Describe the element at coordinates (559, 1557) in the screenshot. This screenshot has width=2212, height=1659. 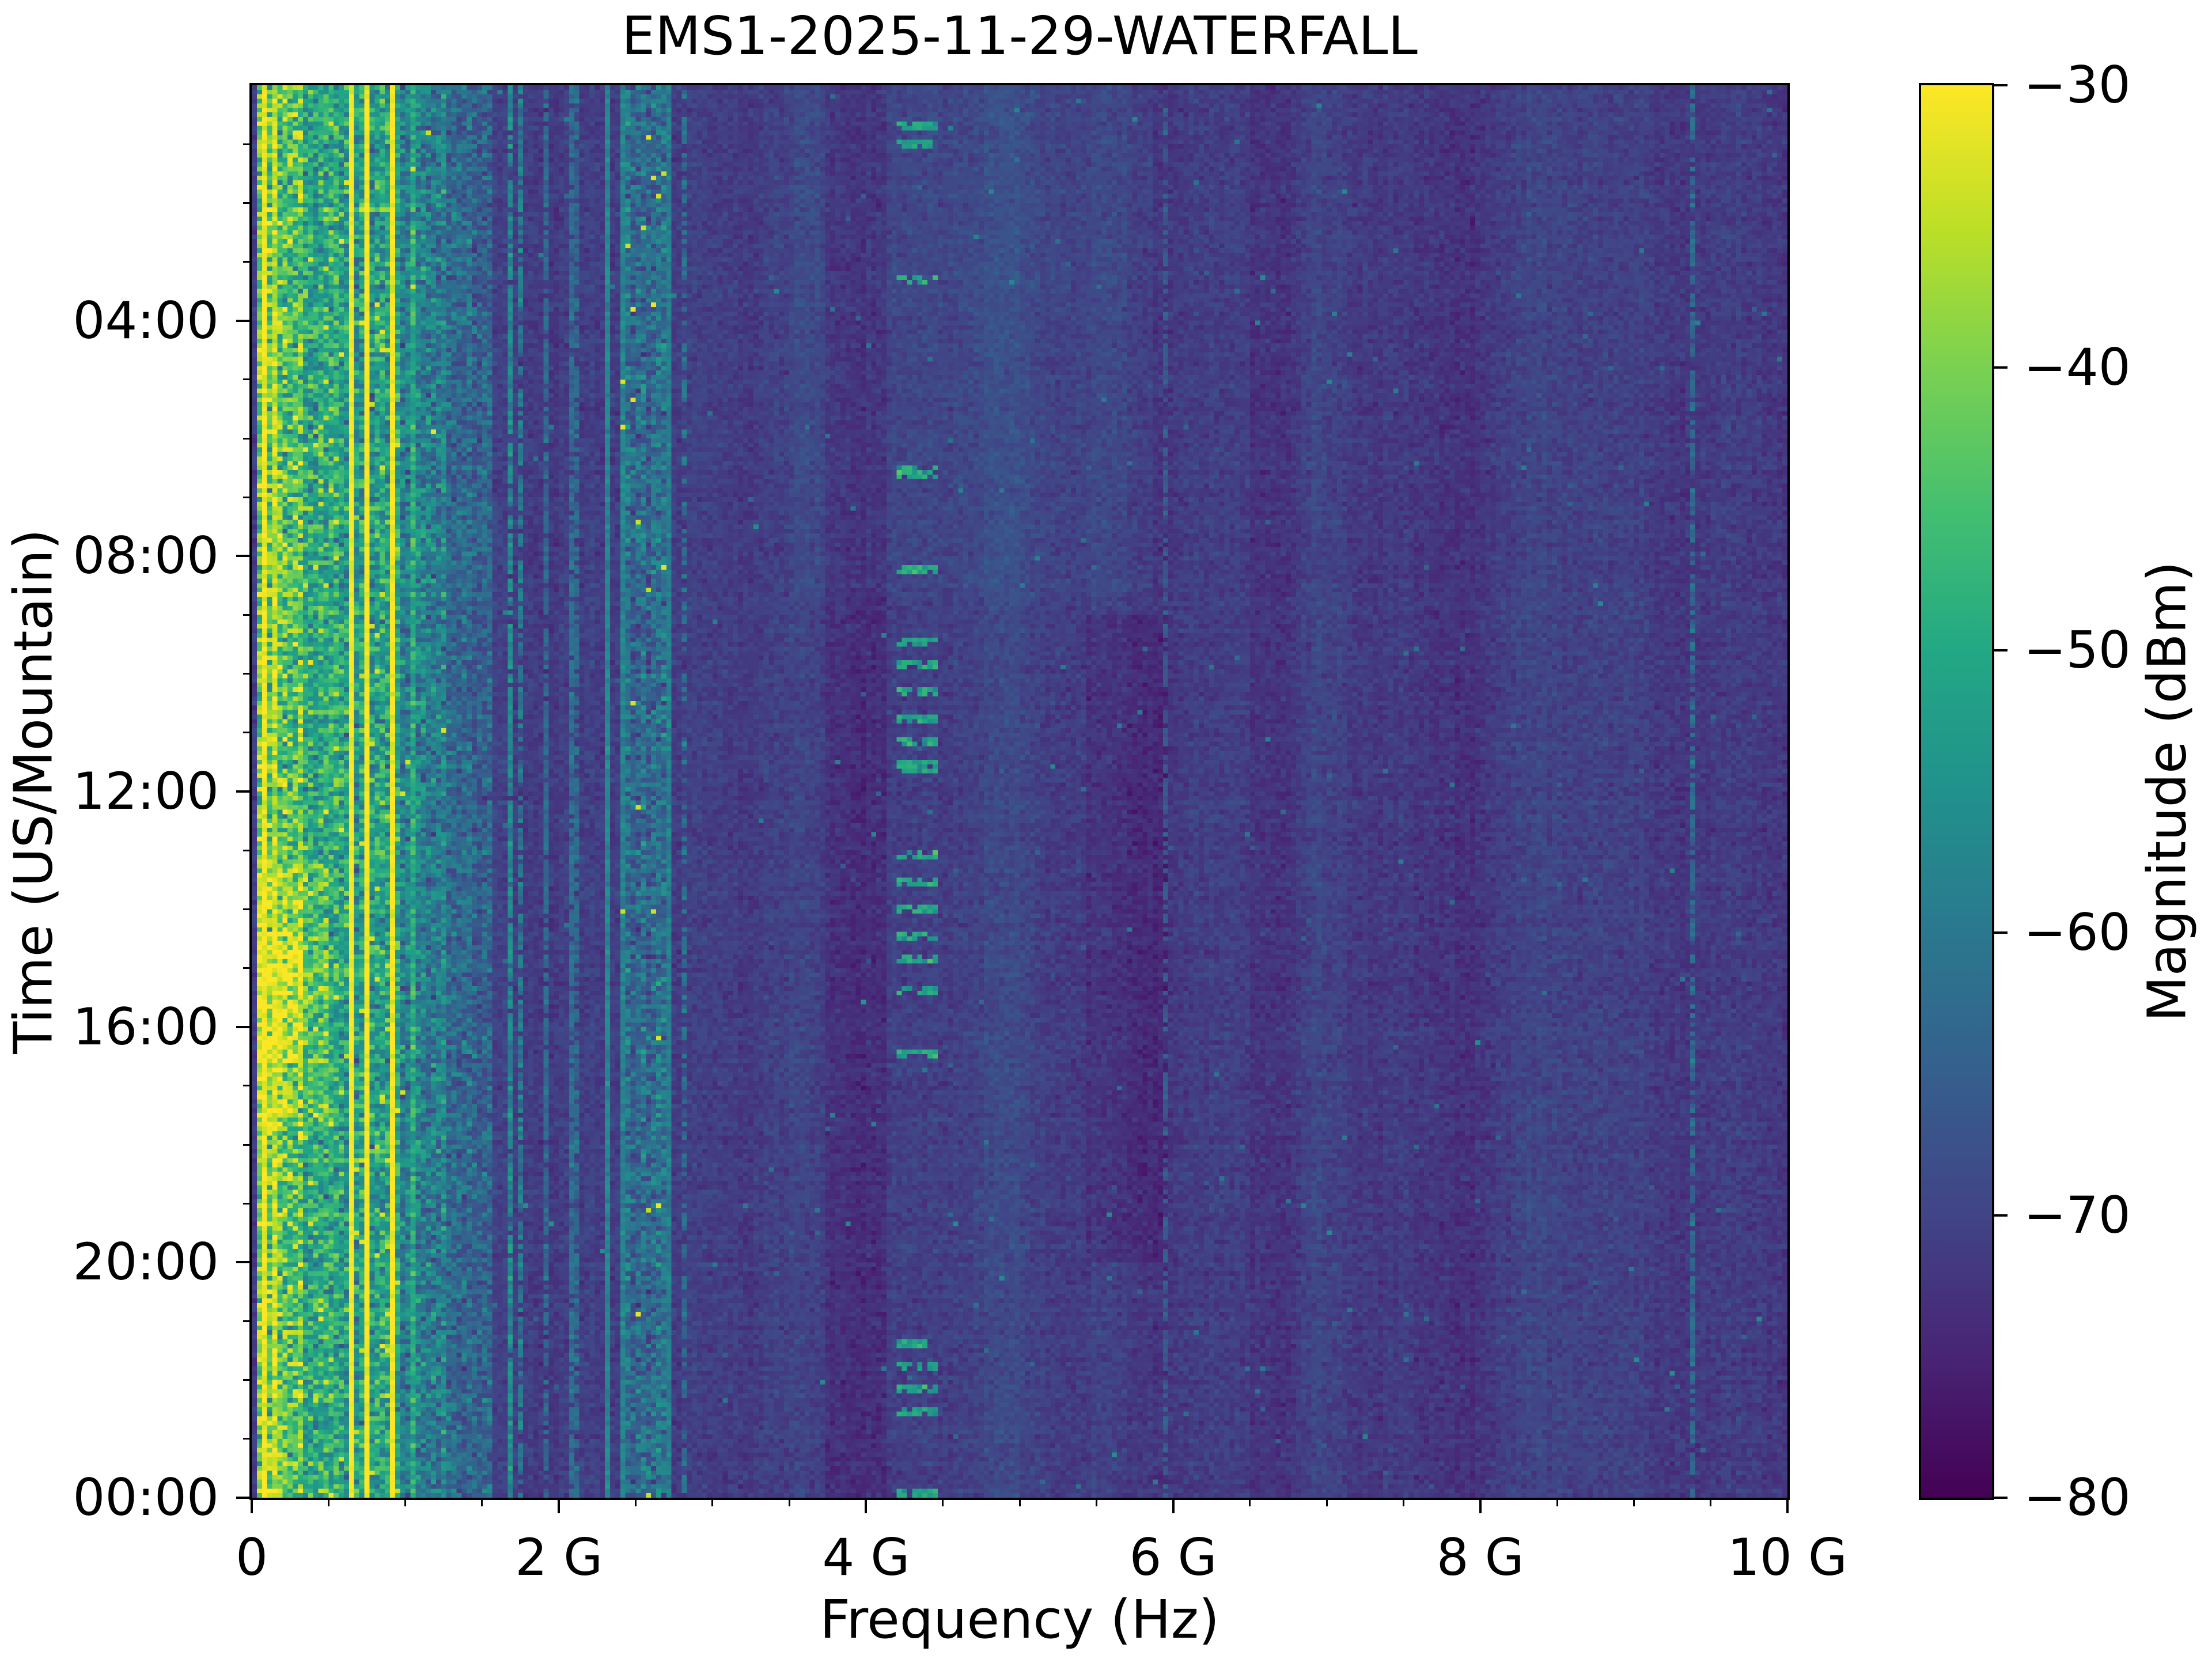
I see `x-tick-label: 2 G` at that location.